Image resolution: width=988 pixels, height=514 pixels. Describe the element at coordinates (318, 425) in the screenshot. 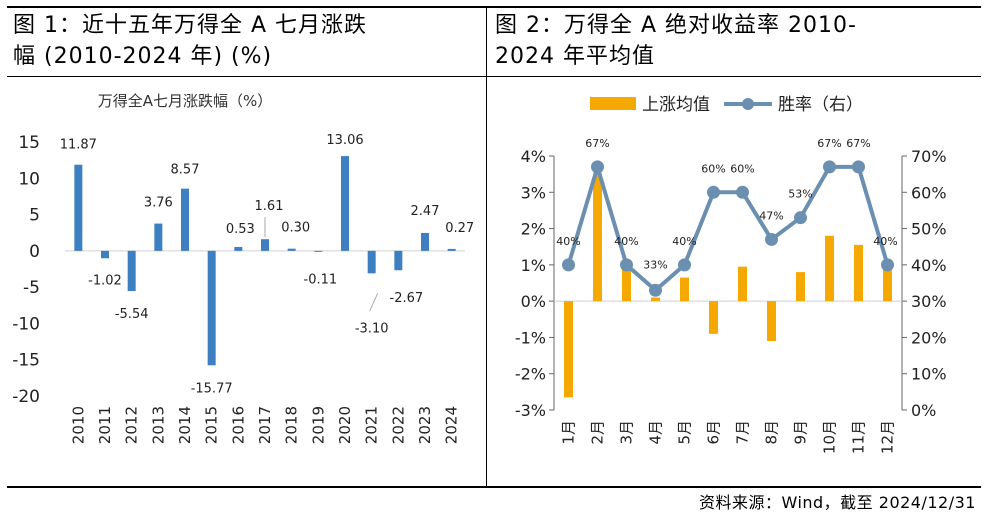

I see `x-tick-label: 2019` at that location.